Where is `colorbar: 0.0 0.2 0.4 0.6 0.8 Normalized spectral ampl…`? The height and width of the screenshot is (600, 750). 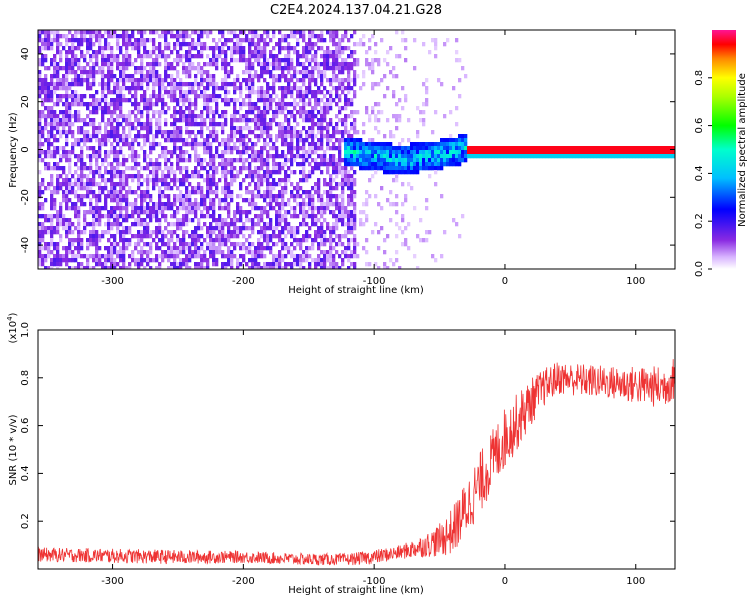 colorbar: 0.0 0.2 0.4 0.6 0.8 Normalized spectral ampl… is located at coordinates (721, 153).